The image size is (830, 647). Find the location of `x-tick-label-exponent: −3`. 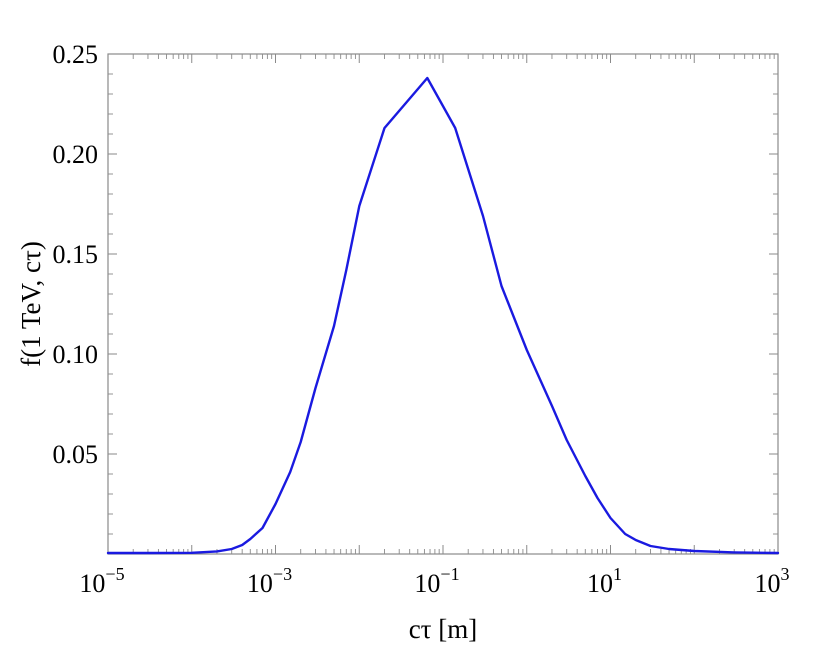

x-tick-label-exponent: −3 is located at coordinates (282, 574).